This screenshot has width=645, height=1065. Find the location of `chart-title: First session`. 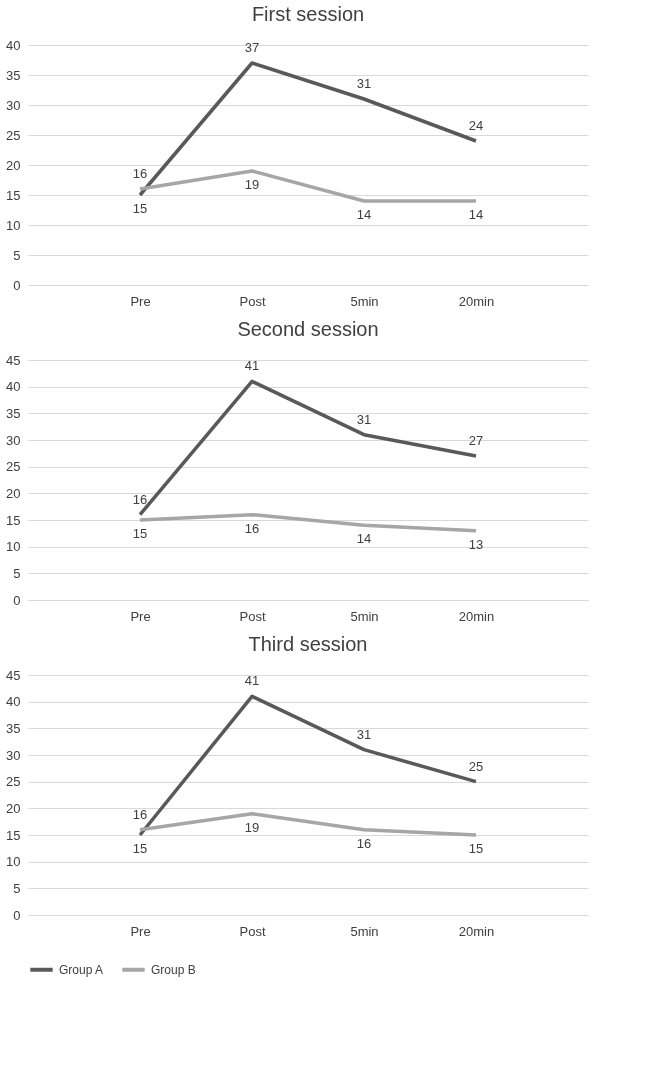

chart-title: First session is located at coordinates (308, 14).